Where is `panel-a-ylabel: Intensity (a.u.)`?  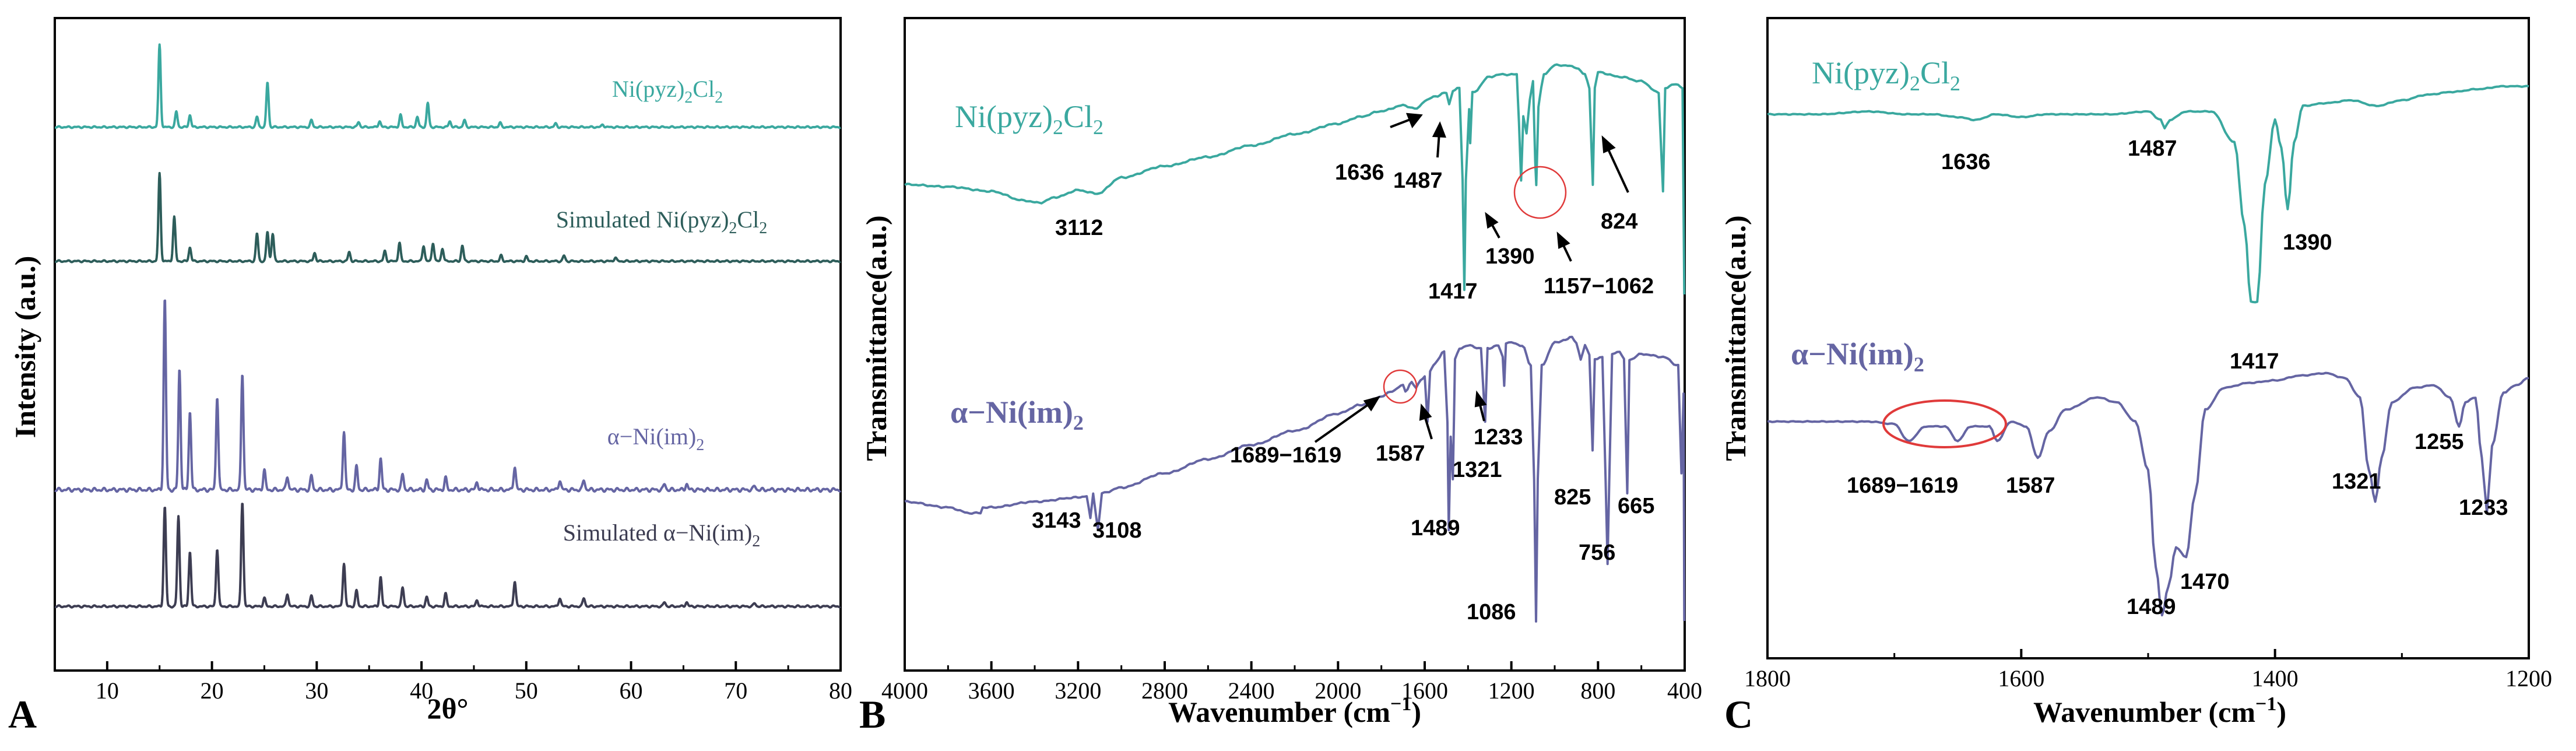
panel-a-ylabel: Intensity (a.u.) is located at coordinates (25, 347).